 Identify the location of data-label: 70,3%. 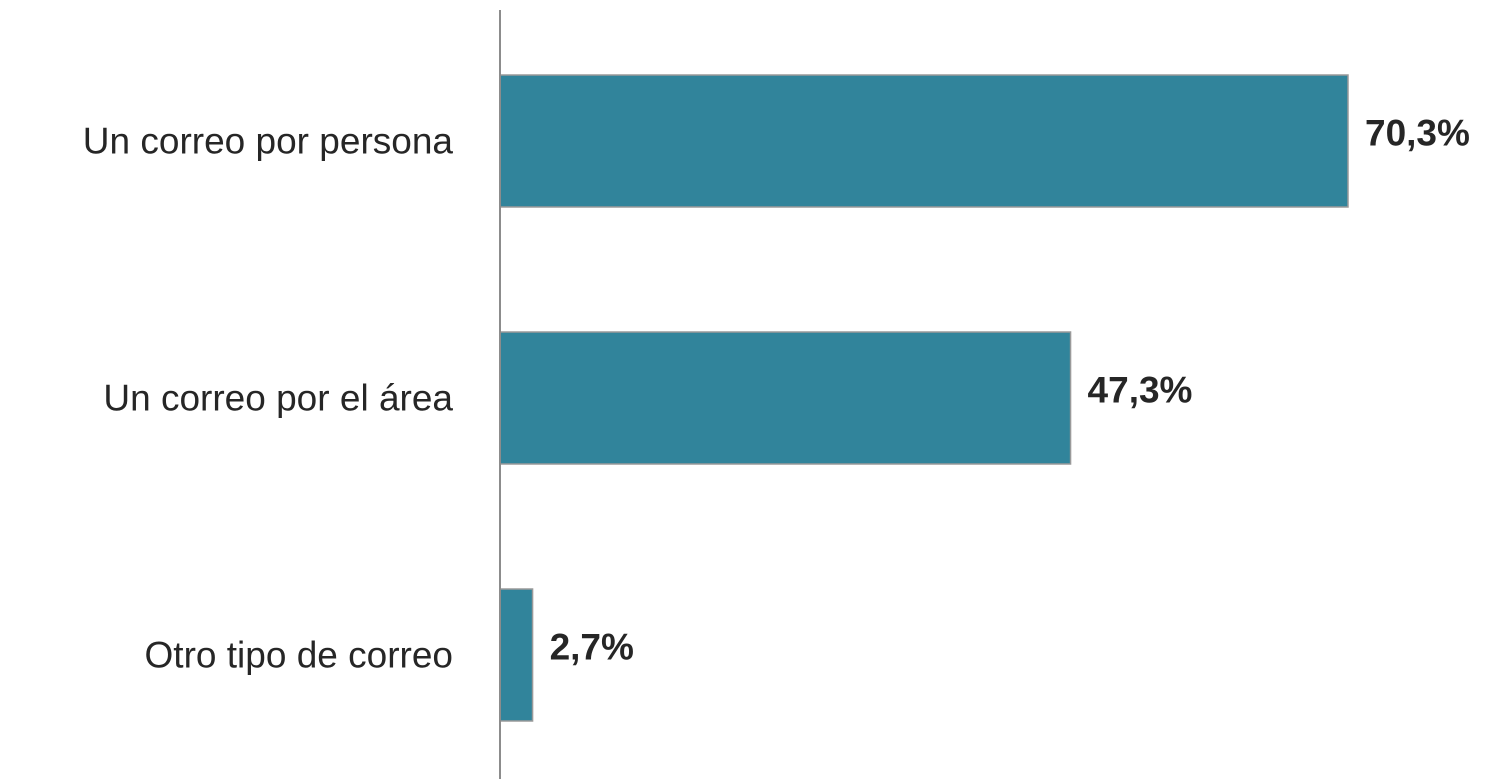
(1417, 133).